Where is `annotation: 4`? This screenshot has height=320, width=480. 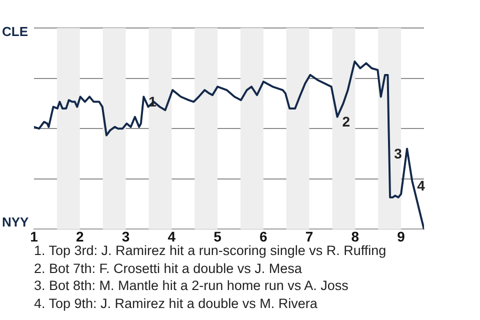
annotation: 4 is located at coordinates (421, 185).